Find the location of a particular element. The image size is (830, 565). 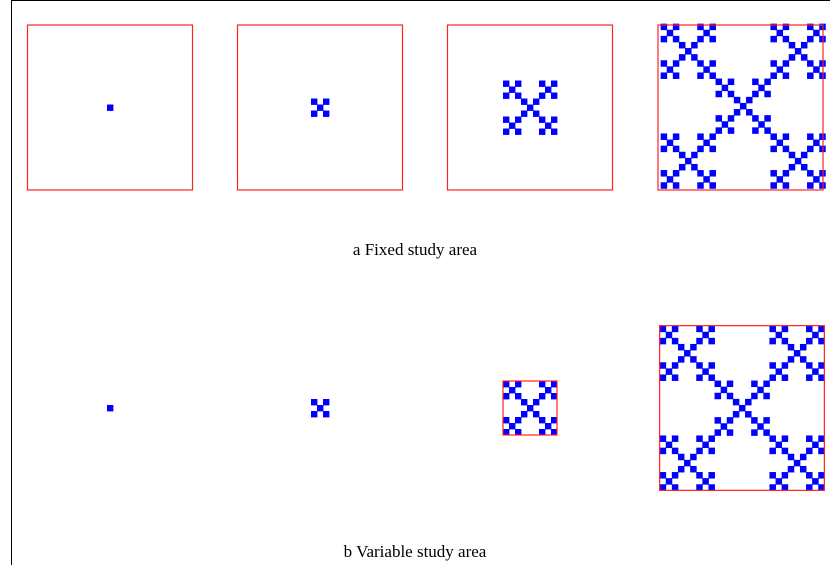

fixed-pattern-clip is located at coordinates (743, 106).